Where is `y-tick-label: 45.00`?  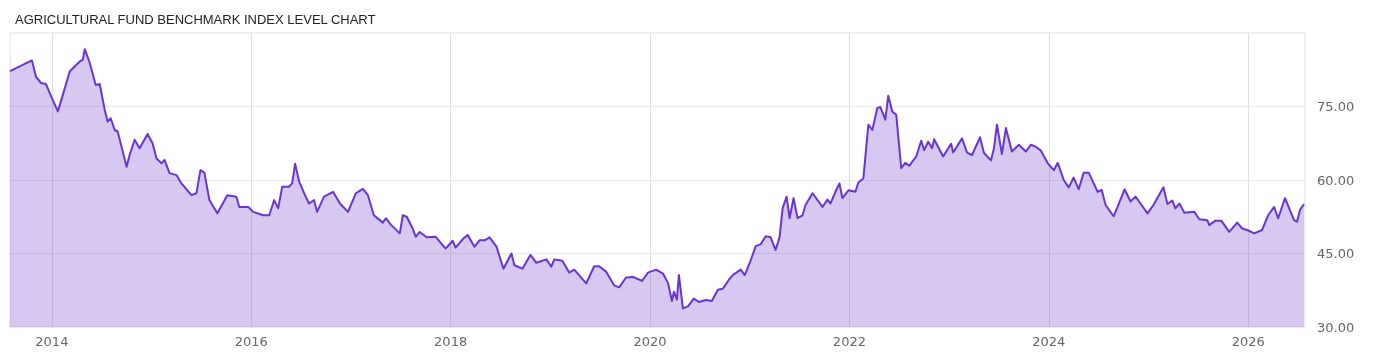
y-tick-label: 45.00 is located at coordinates (1336, 253).